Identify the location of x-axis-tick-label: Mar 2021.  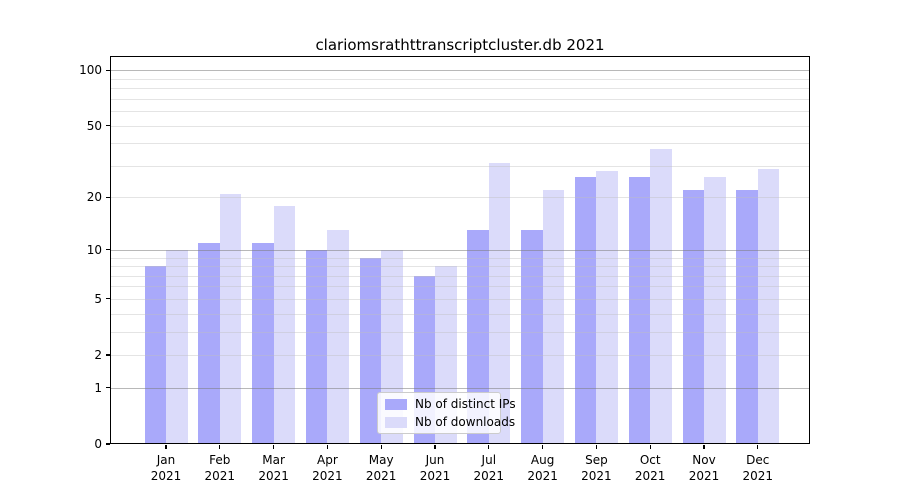
(273, 468).